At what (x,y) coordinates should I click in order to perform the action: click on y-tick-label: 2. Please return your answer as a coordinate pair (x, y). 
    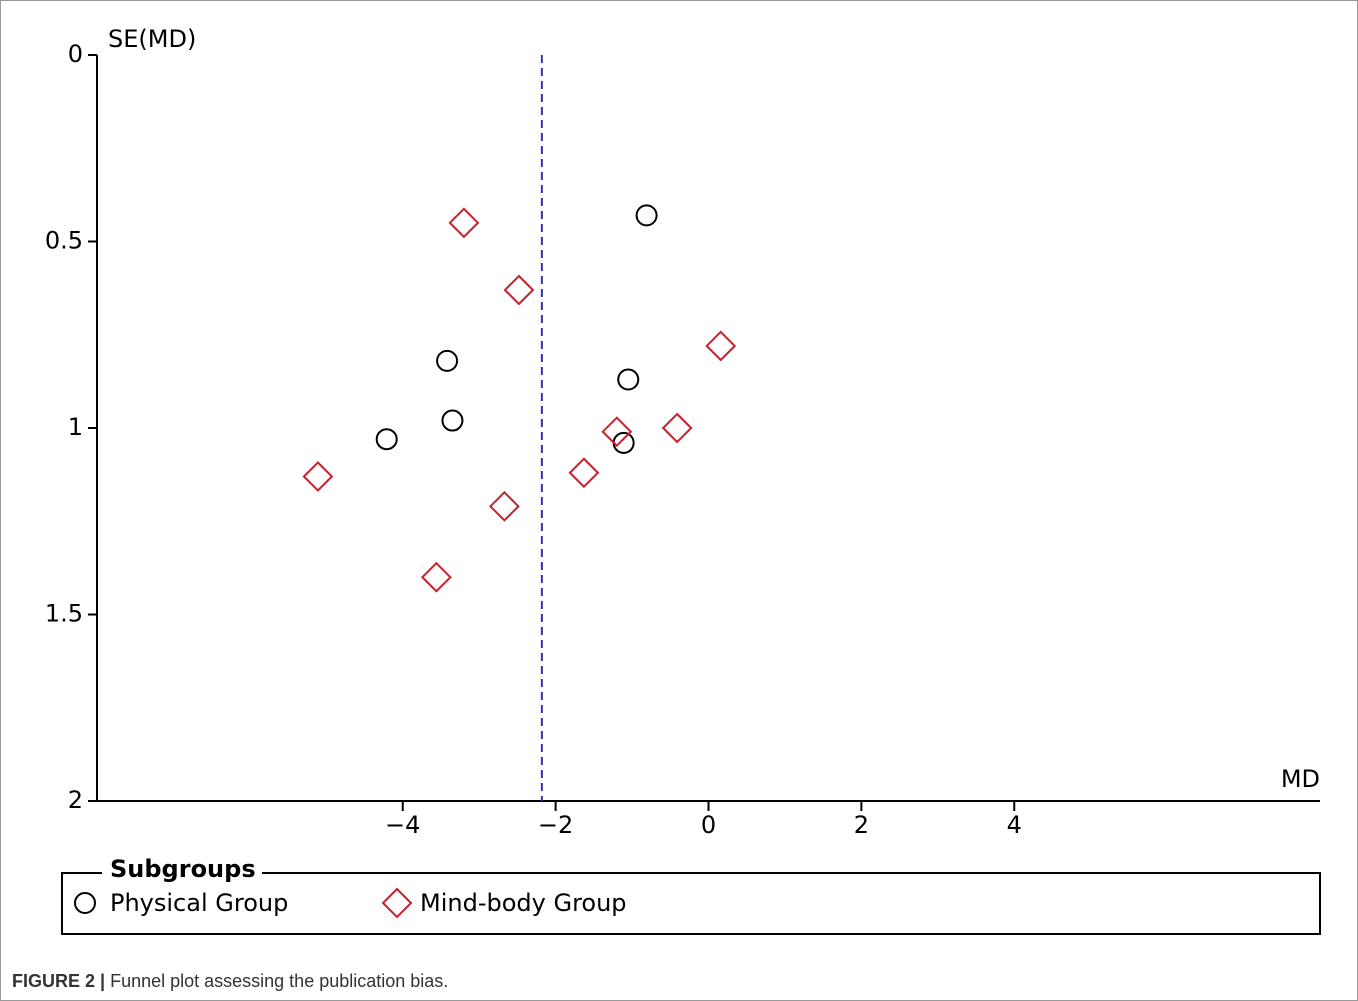
    Looking at the image, I should click on (75, 800).